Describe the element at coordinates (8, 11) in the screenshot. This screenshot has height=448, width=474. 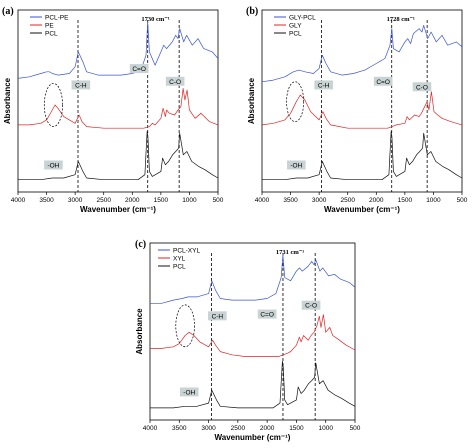
I see `panel-letter: (a)` at that location.